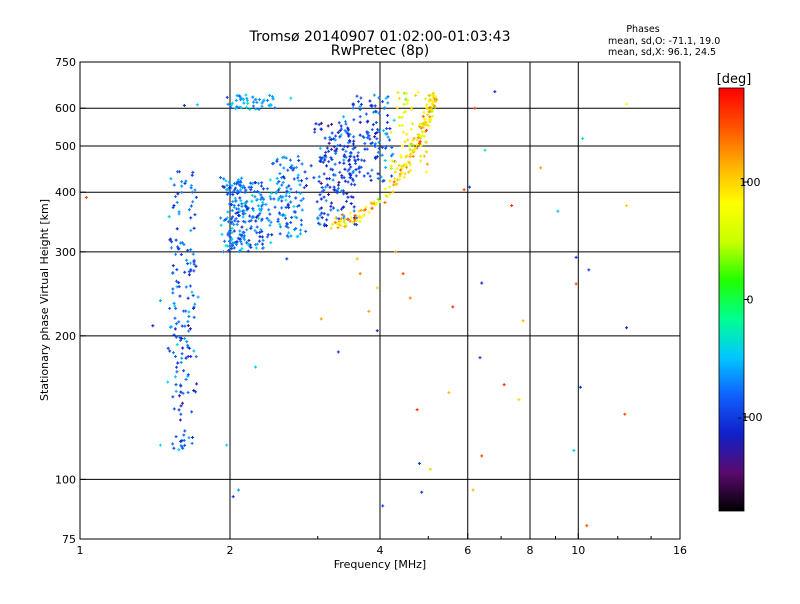  What do you see at coordinates (65, 479) in the screenshot?
I see `y-tick-label: 100` at bounding box center [65, 479].